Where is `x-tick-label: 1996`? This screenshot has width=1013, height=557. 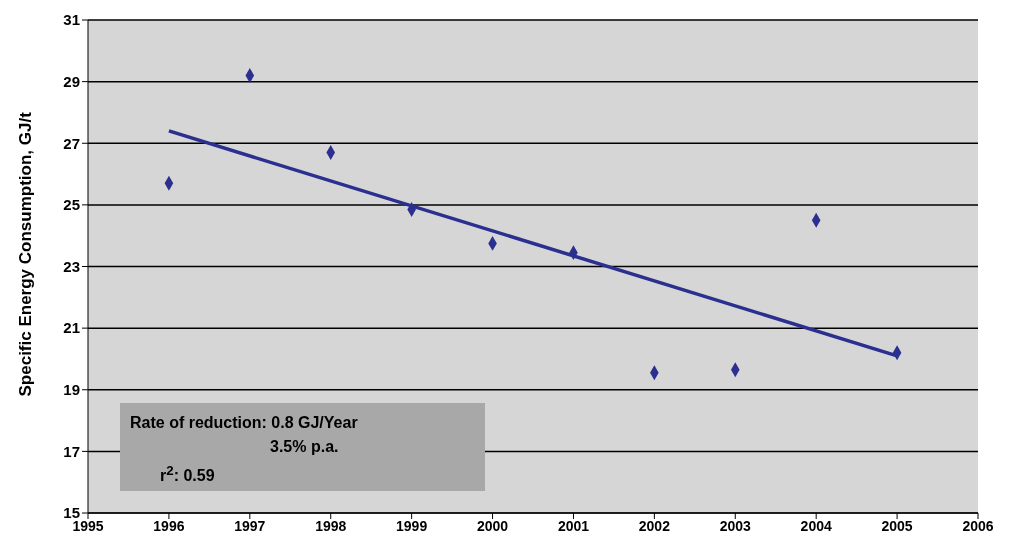 x-tick-label: 1996 is located at coordinates (169, 525).